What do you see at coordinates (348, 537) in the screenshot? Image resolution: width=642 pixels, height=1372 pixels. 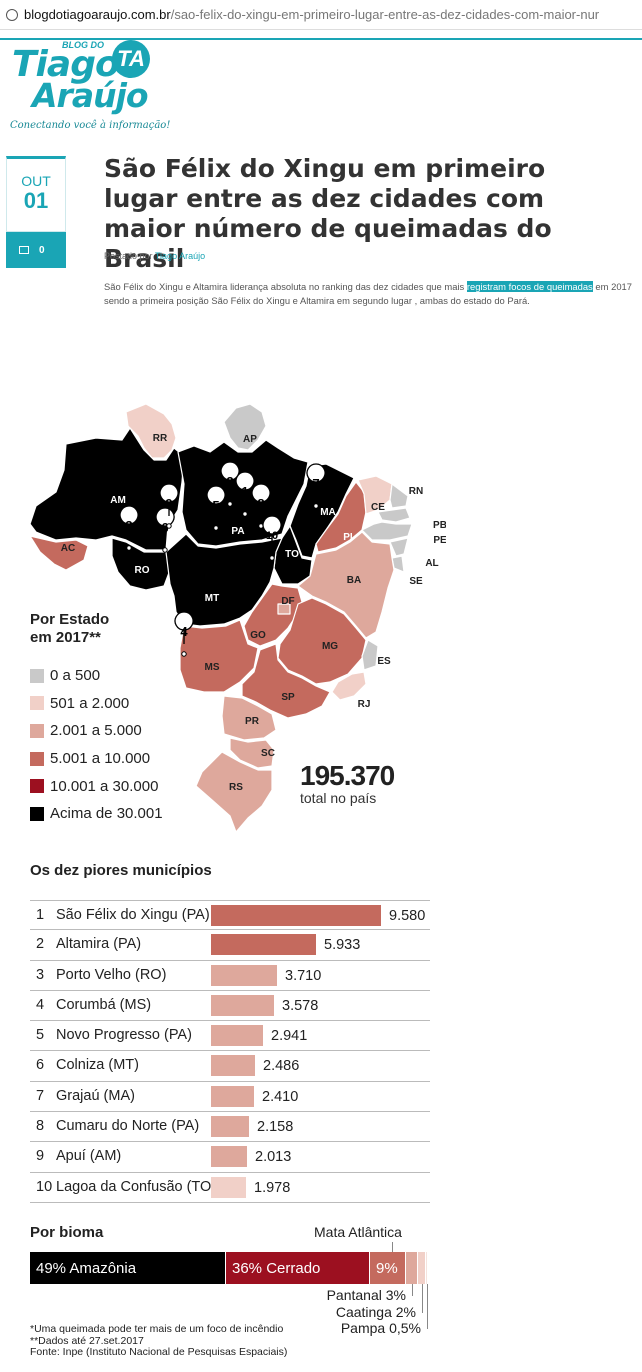 I see `label-pi: PI` at bounding box center [348, 537].